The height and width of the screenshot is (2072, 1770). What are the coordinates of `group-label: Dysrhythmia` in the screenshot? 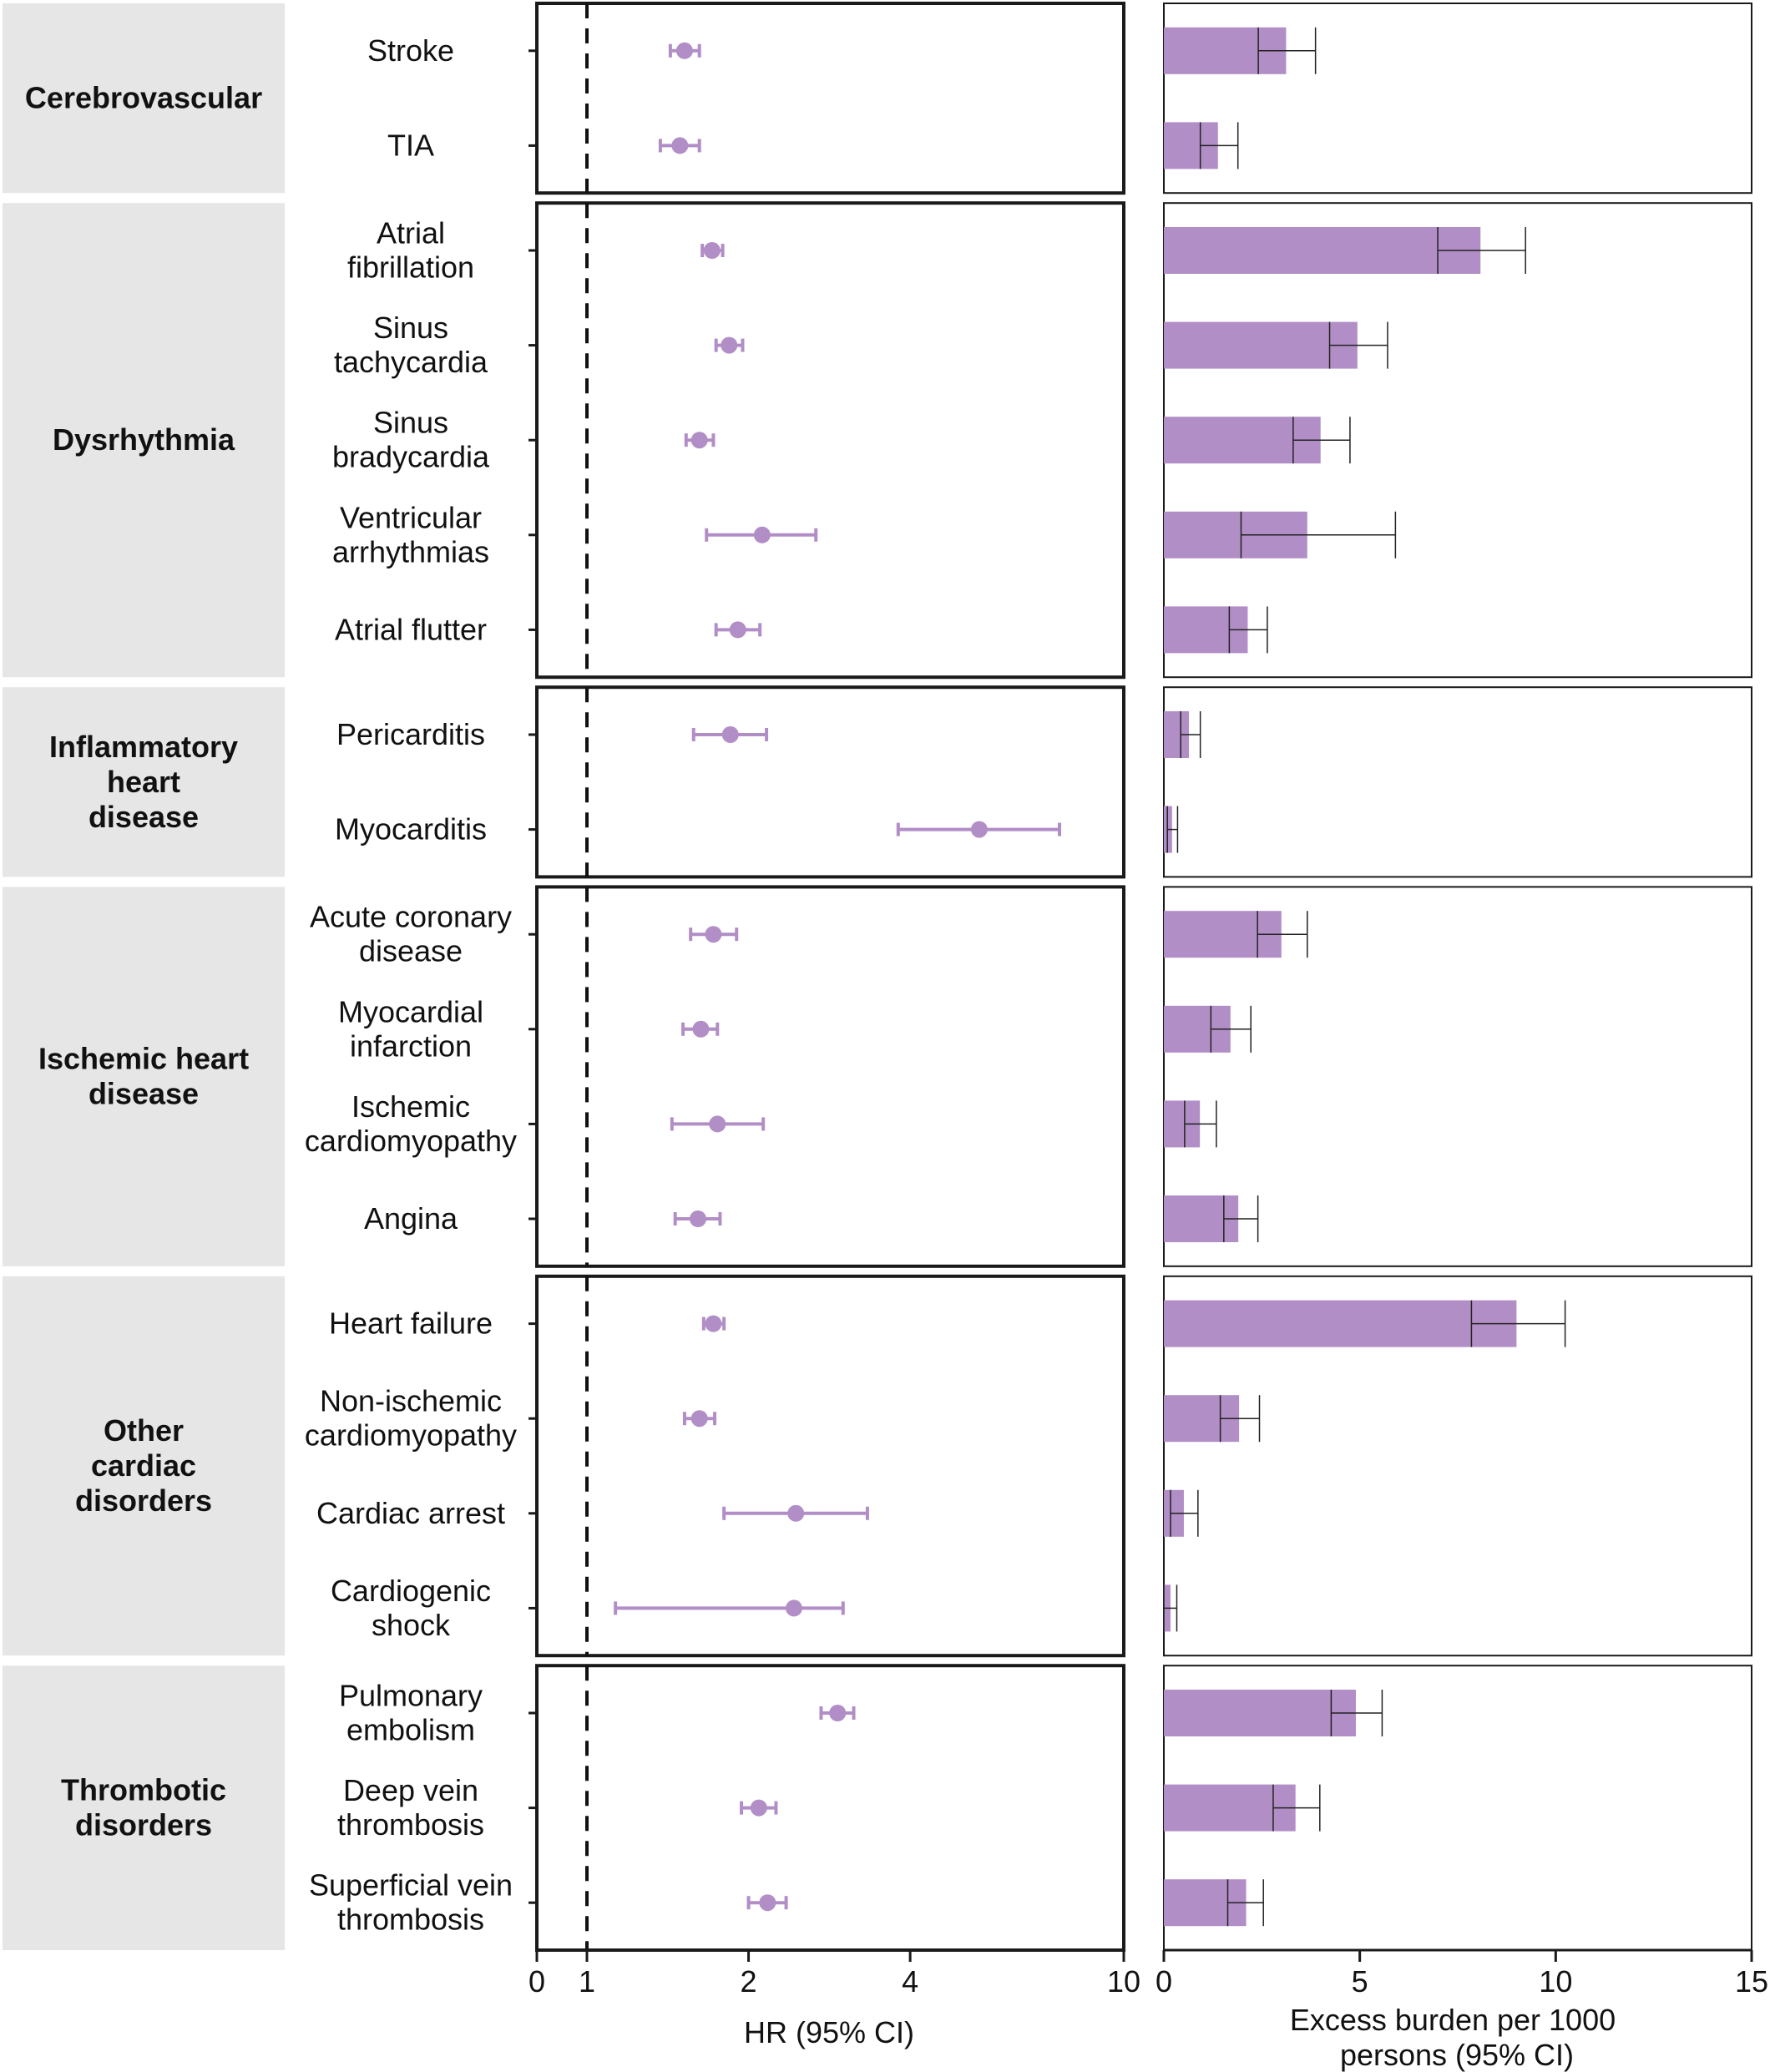 It's located at (144, 439).